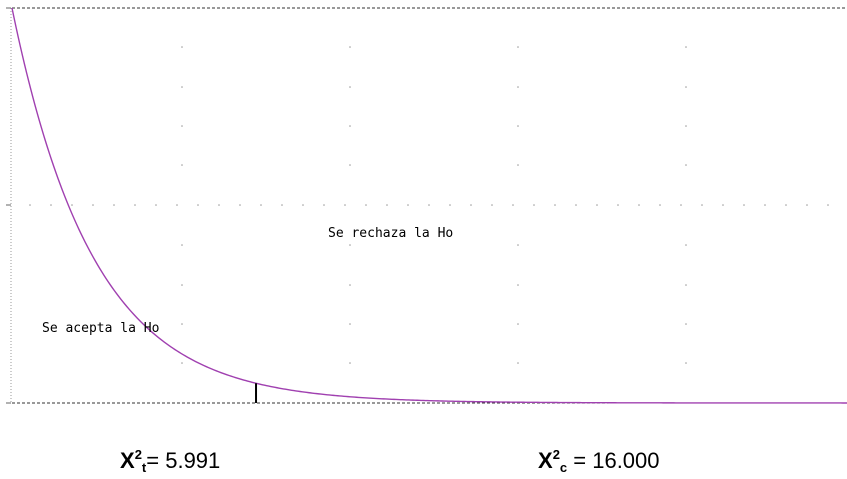 This screenshot has height=479, width=847. I want to click on chi-square-calculated: X2c = 16.000, so click(599, 461).